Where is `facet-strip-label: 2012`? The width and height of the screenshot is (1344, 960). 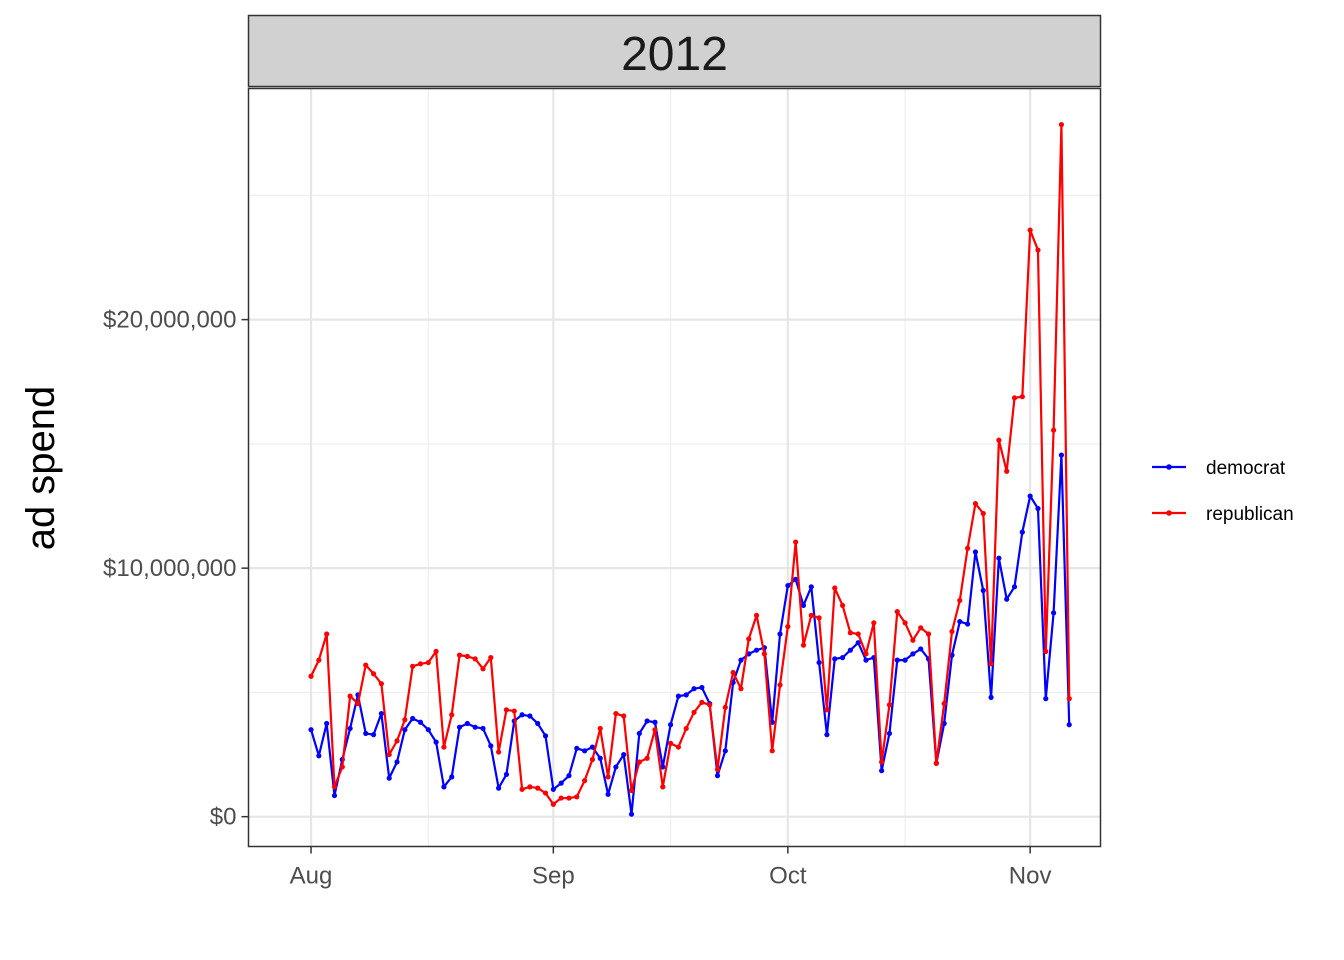 facet-strip-label: 2012 is located at coordinates (674, 54).